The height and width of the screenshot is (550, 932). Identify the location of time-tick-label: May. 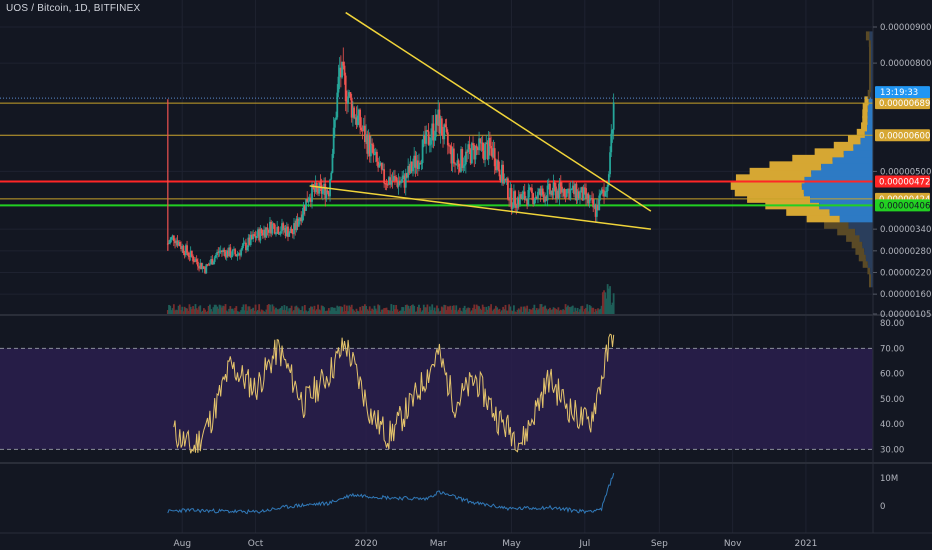
(511, 544).